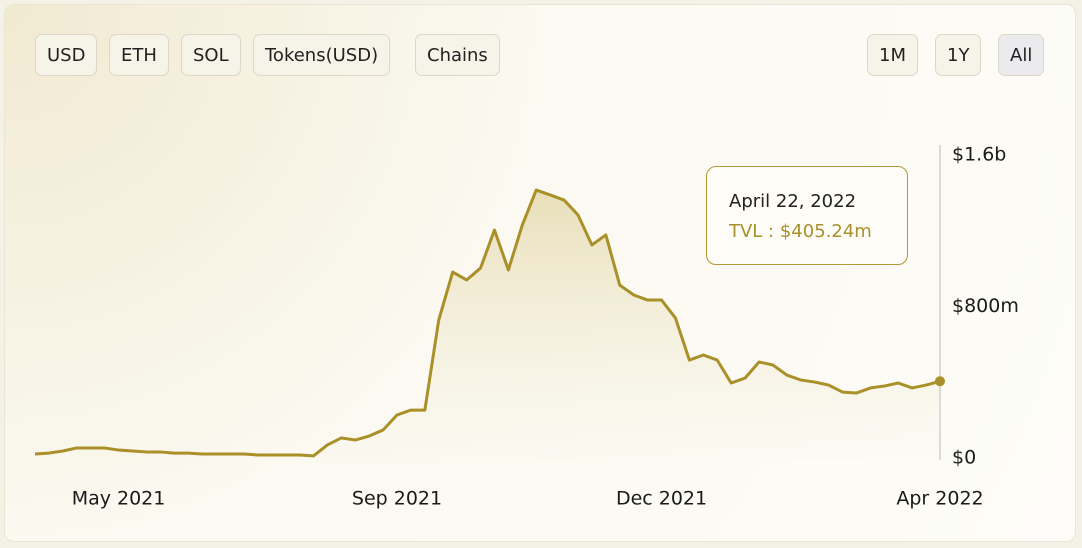 This screenshot has height=548, width=1082. Describe the element at coordinates (807, 215) in the screenshot. I see `tooltip: April 22, 2022 TVL : $405.24m` at that location.